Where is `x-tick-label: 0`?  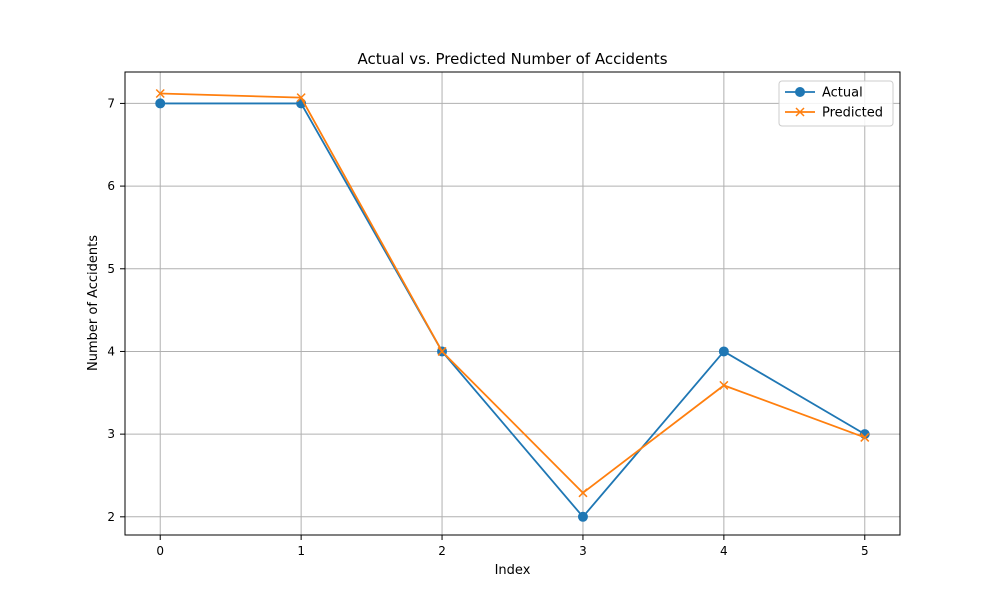
x-tick-label: 0 is located at coordinates (160, 551).